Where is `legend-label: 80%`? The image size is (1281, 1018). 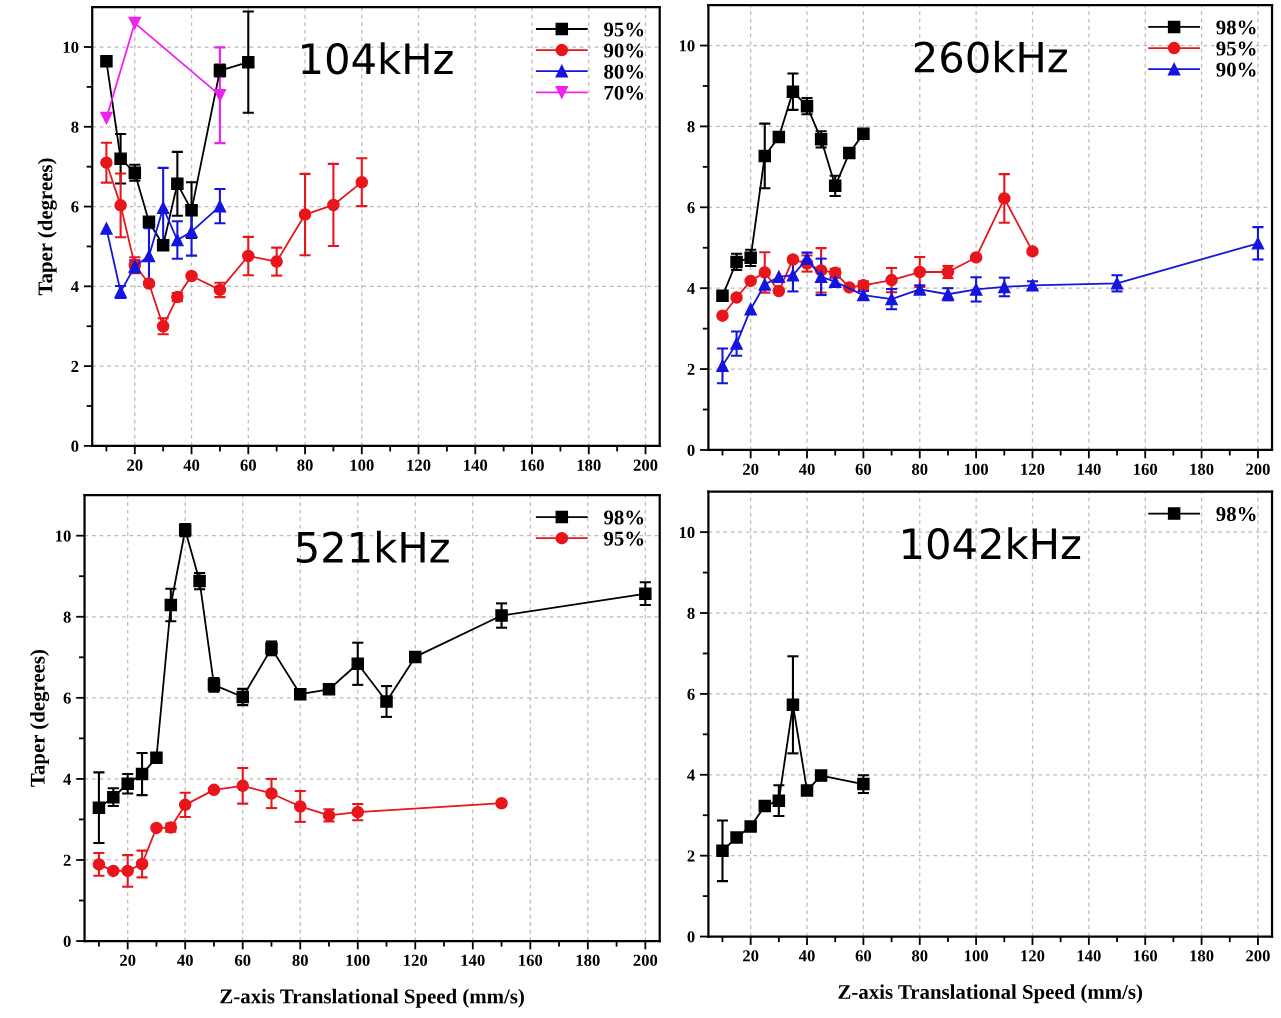 legend-label: 80% is located at coordinates (624, 71).